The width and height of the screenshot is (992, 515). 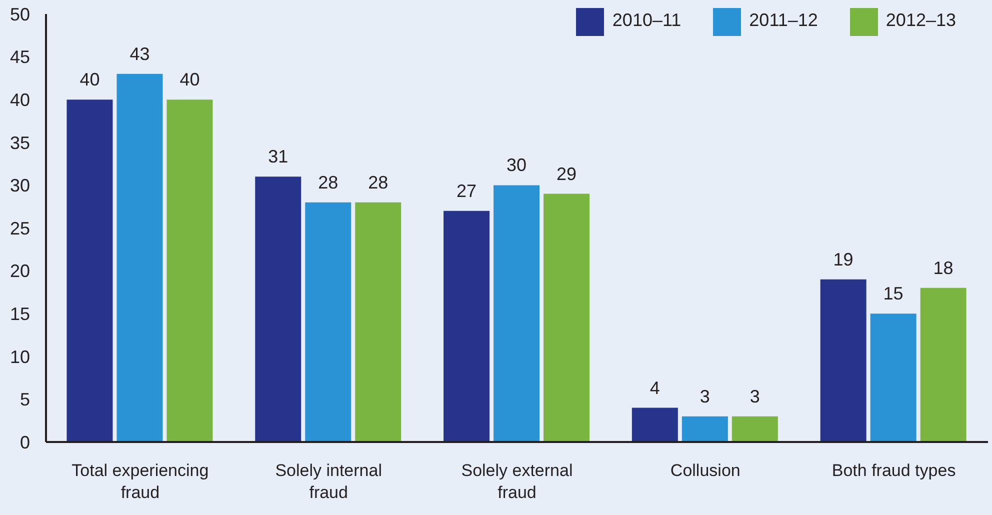 I want to click on data-label: 30, so click(x=516, y=165).